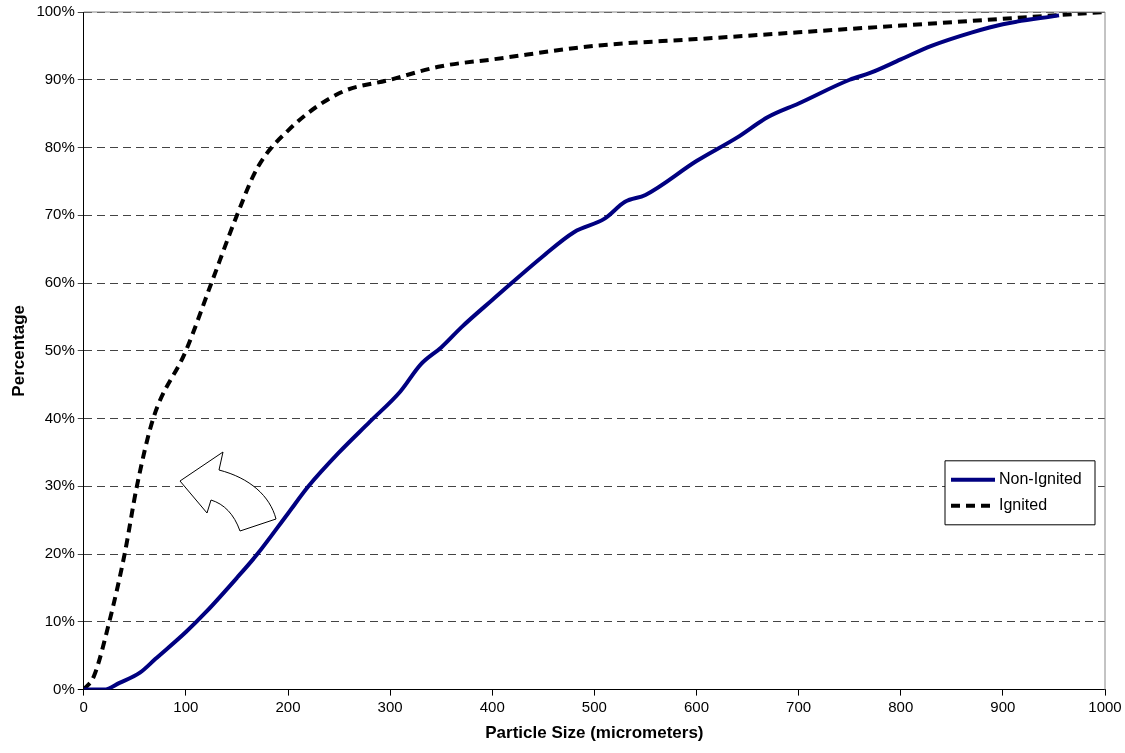 Image resolution: width=1125 pixels, height=753 pixels. What do you see at coordinates (901, 706) in the screenshot?
I see `x-tick-label: 800` at bounding box center [901, 706].